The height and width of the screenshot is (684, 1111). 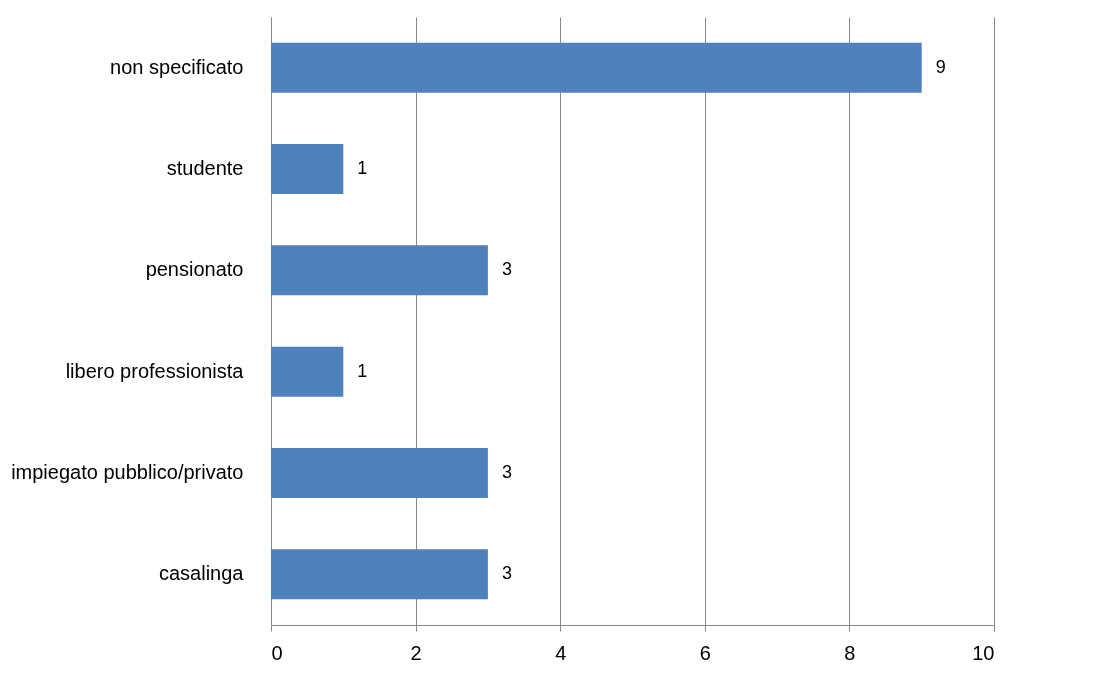 I want to click on y-tick-label: pensionato, so click(x=194, y=269).